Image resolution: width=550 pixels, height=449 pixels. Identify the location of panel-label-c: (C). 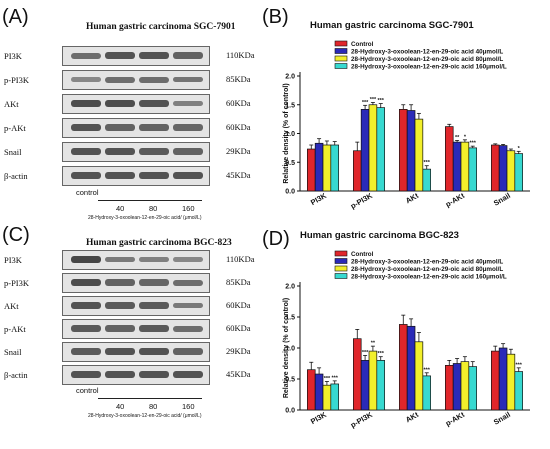
(16, 235).